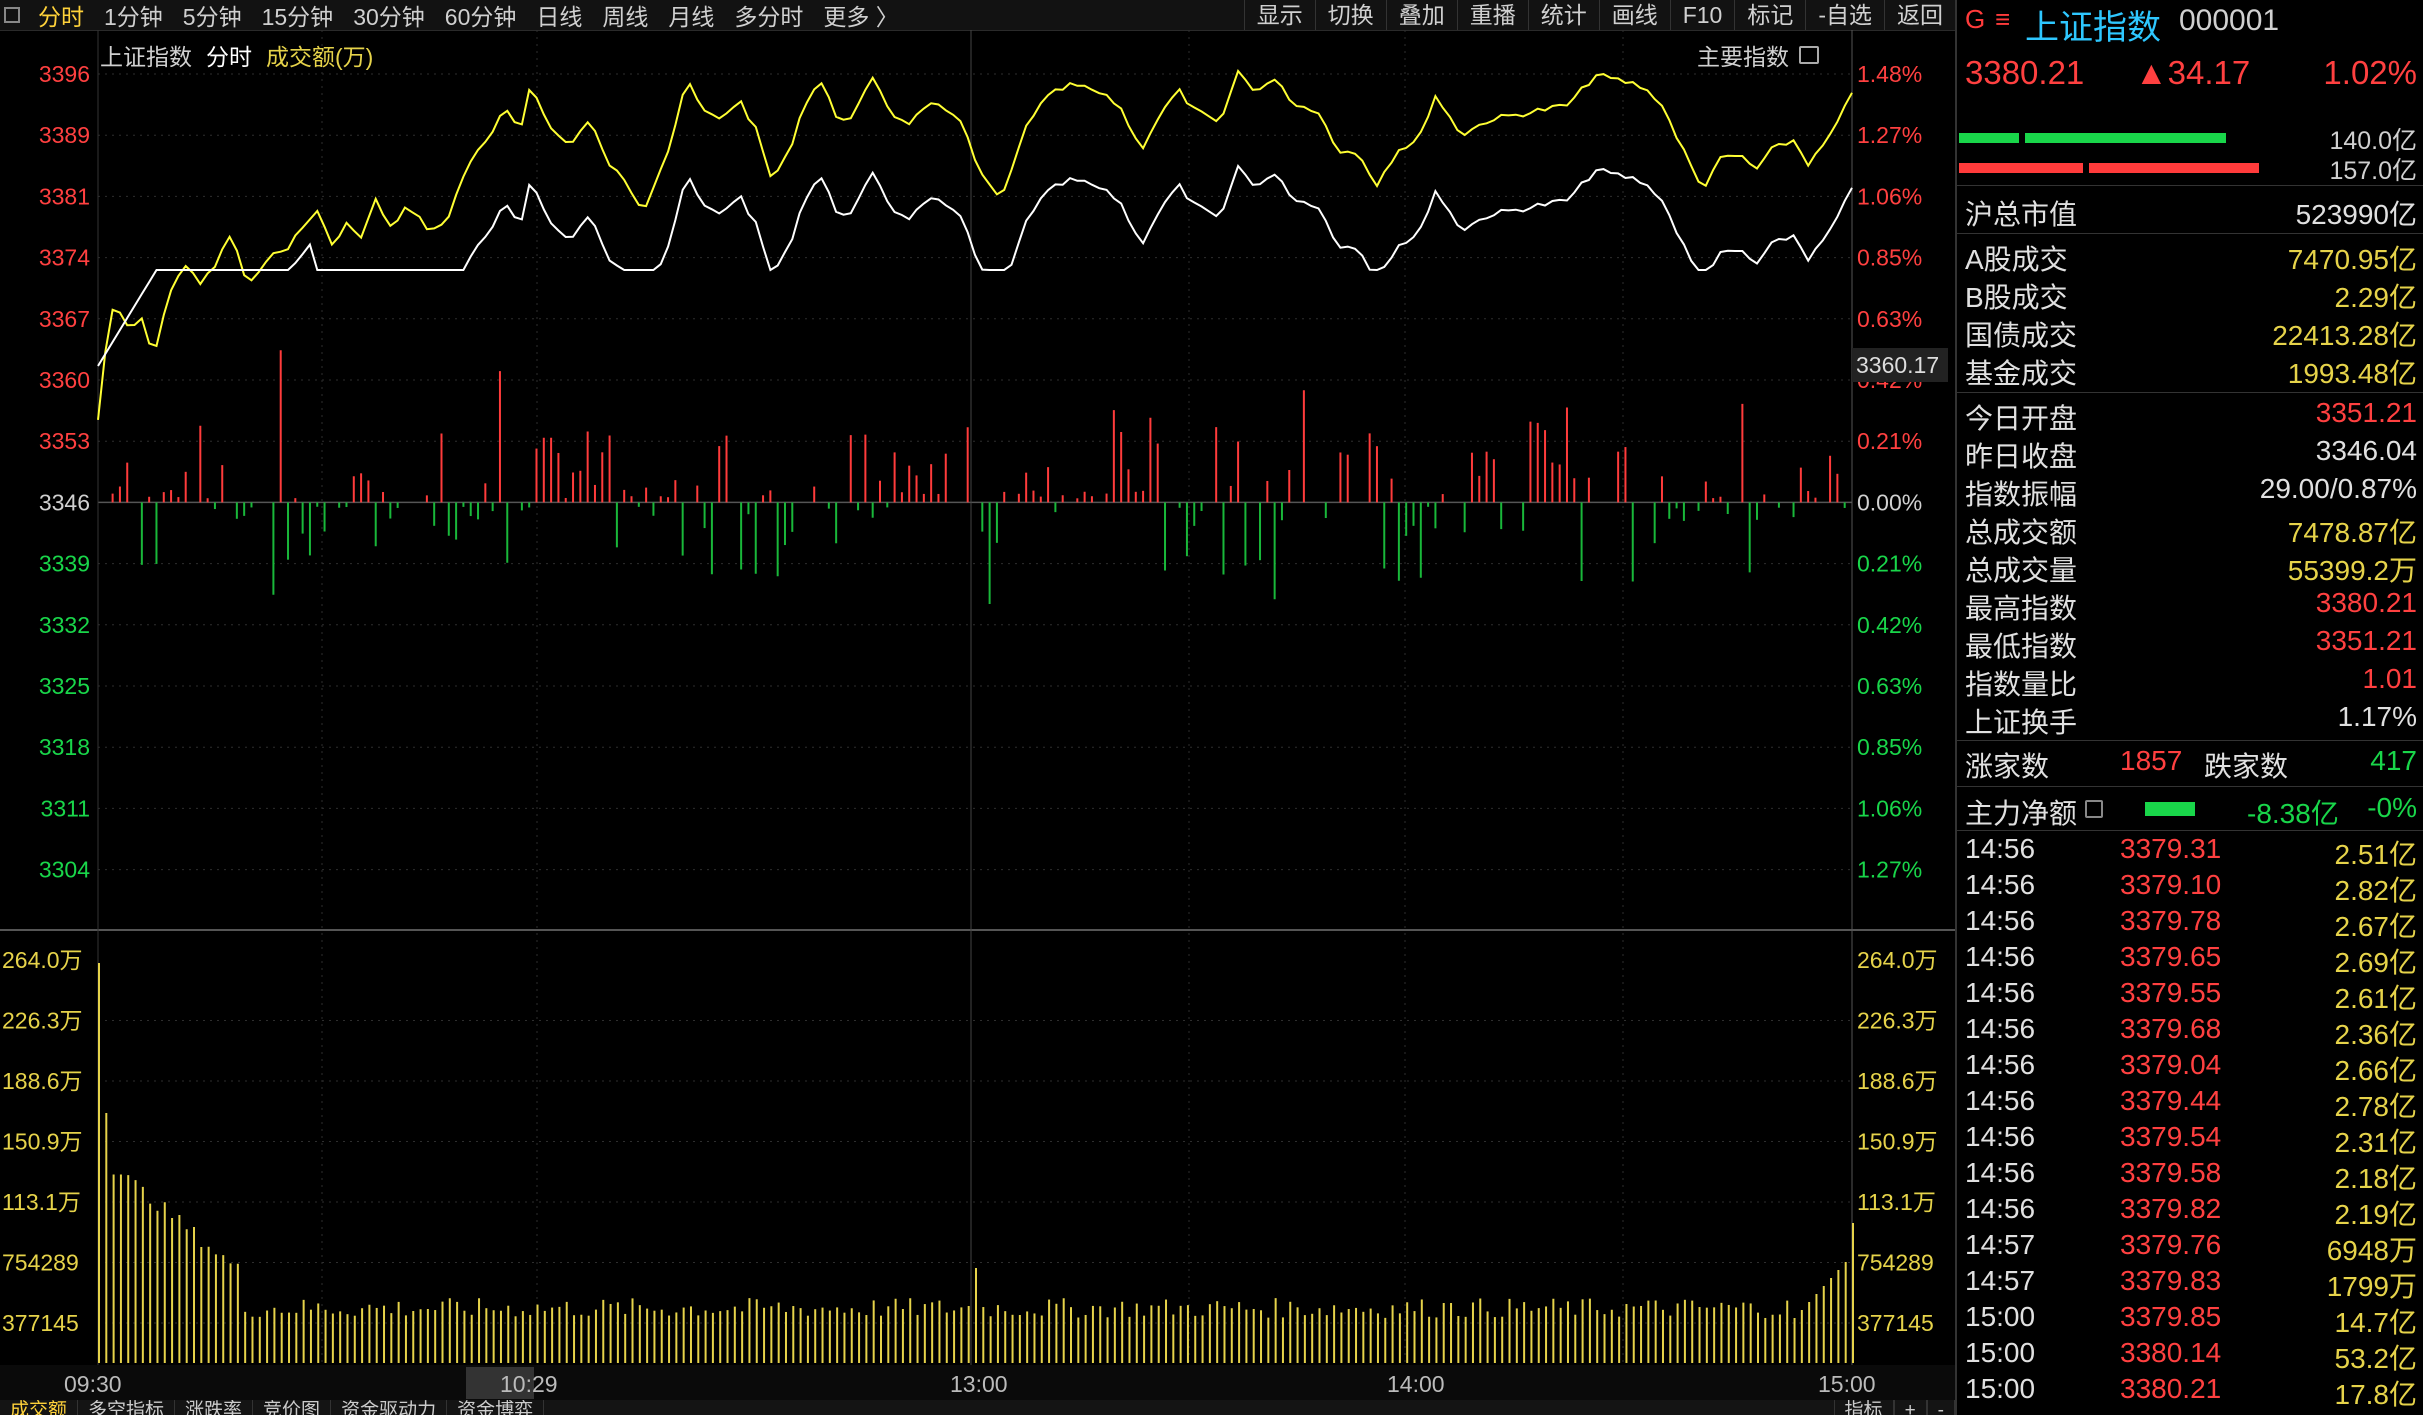  I want to click on time-axis-label: 15:00, so click(1847, 1384).